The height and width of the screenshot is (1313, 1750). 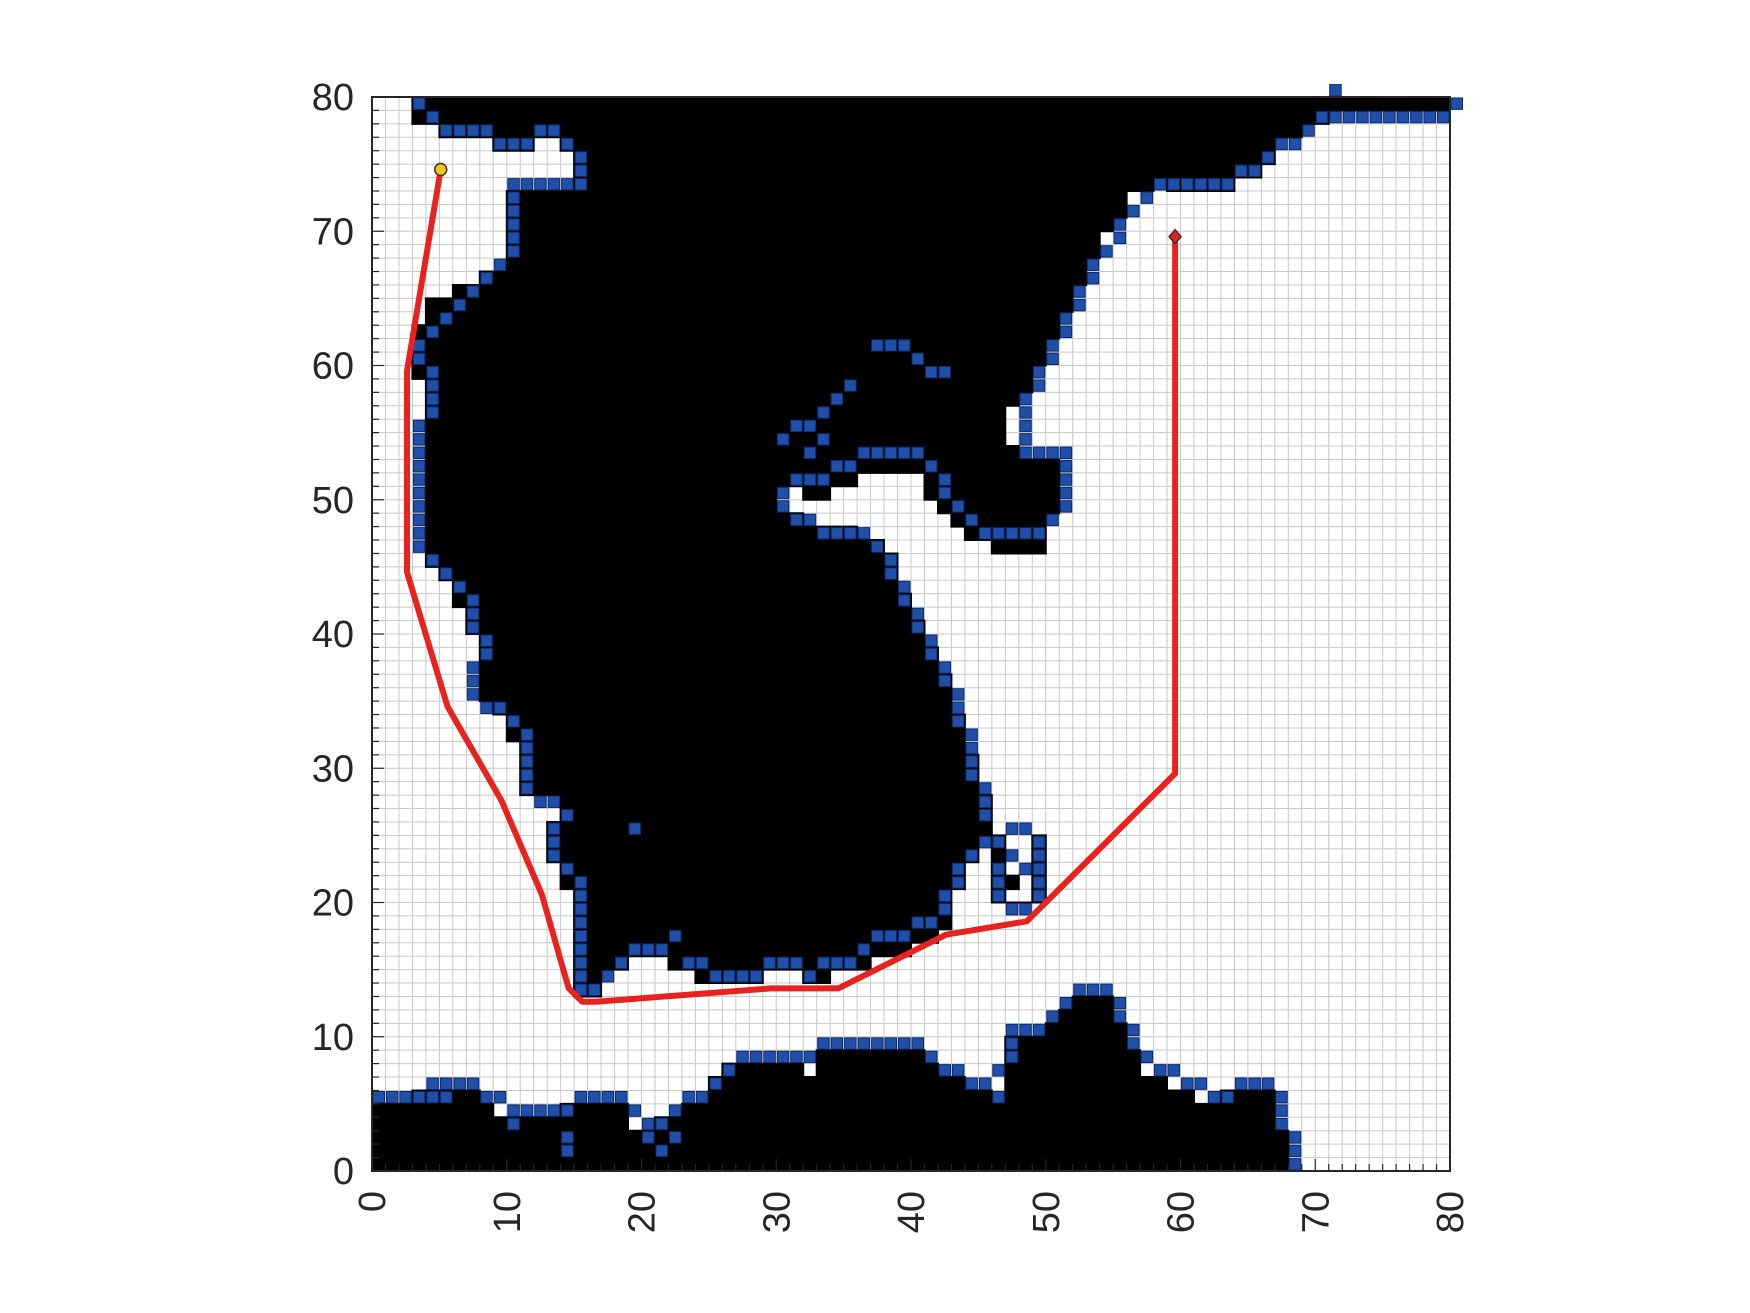 I want to click on x-tick-label: 50, so click(x=1047, y=1212).